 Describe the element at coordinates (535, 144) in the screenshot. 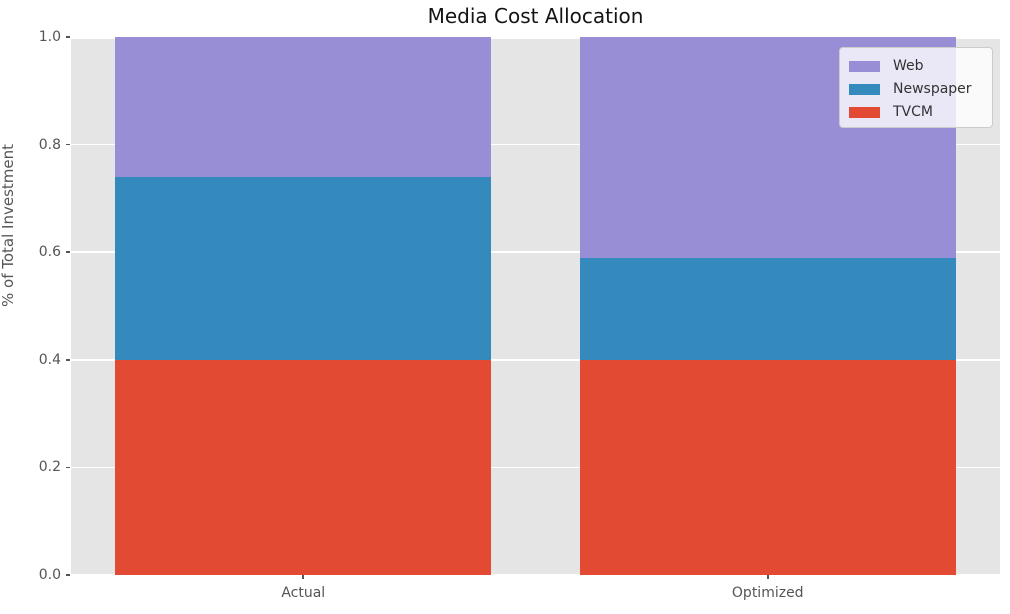

I see `gridline-0.8` at that location.